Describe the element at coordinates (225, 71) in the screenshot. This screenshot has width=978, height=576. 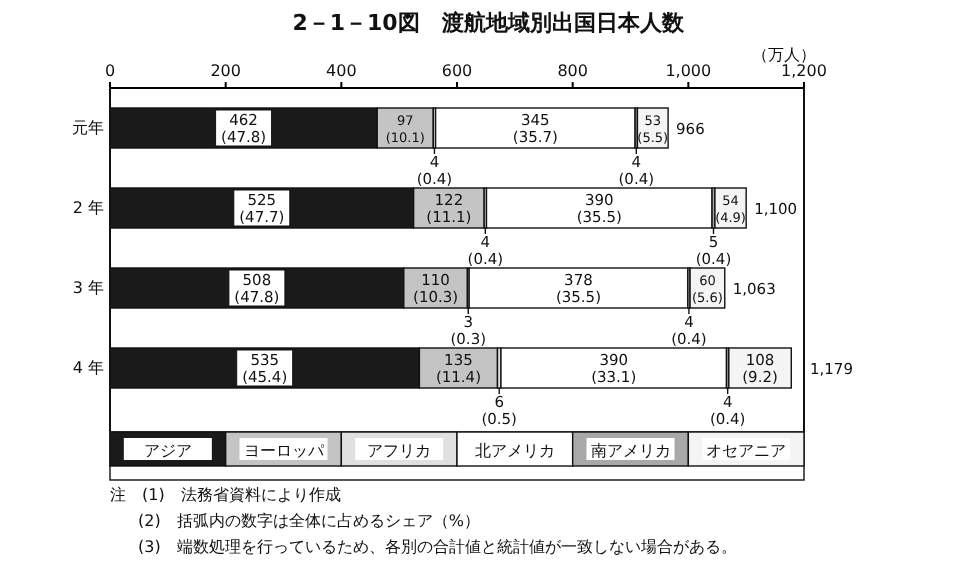
I see `x-tick-label: 200` at that location.